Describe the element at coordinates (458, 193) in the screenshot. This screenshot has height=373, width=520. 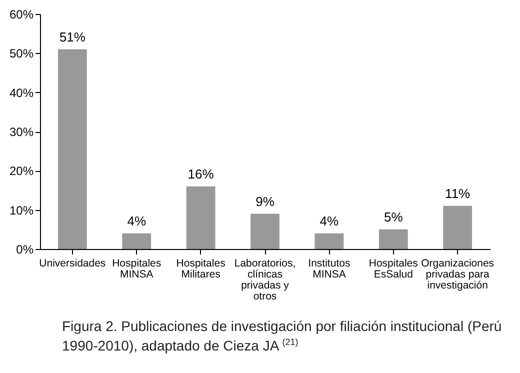
I see `data-label: 11%` at that location.